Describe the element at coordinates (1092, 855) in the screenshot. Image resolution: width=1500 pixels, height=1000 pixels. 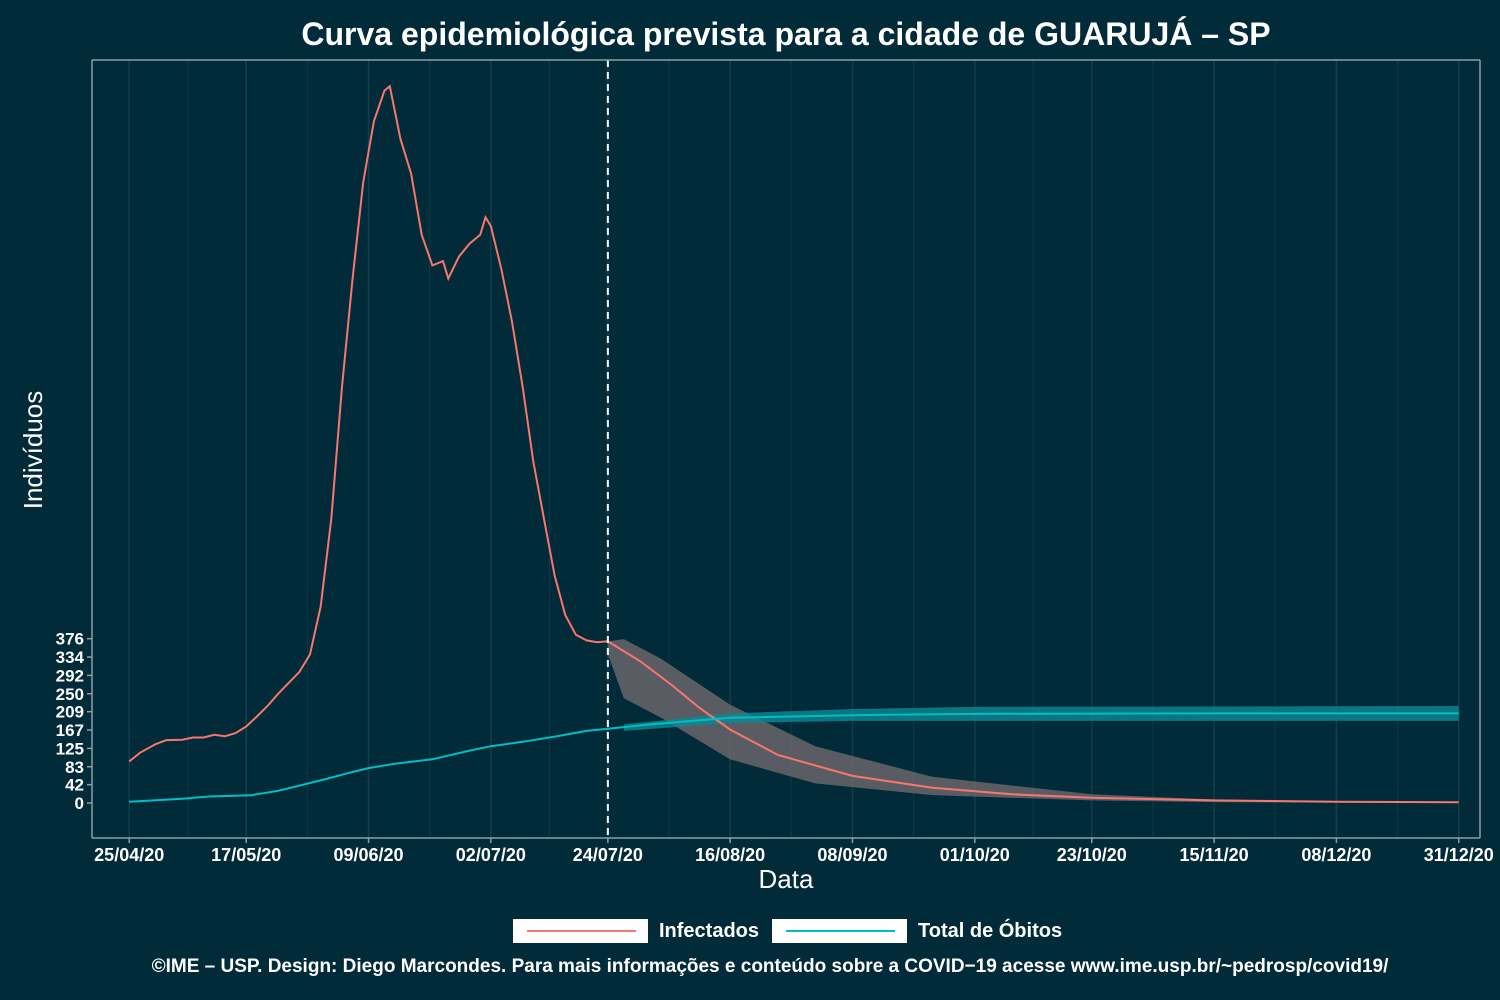
I see `x-tick-label: 23/10/20` at that location.